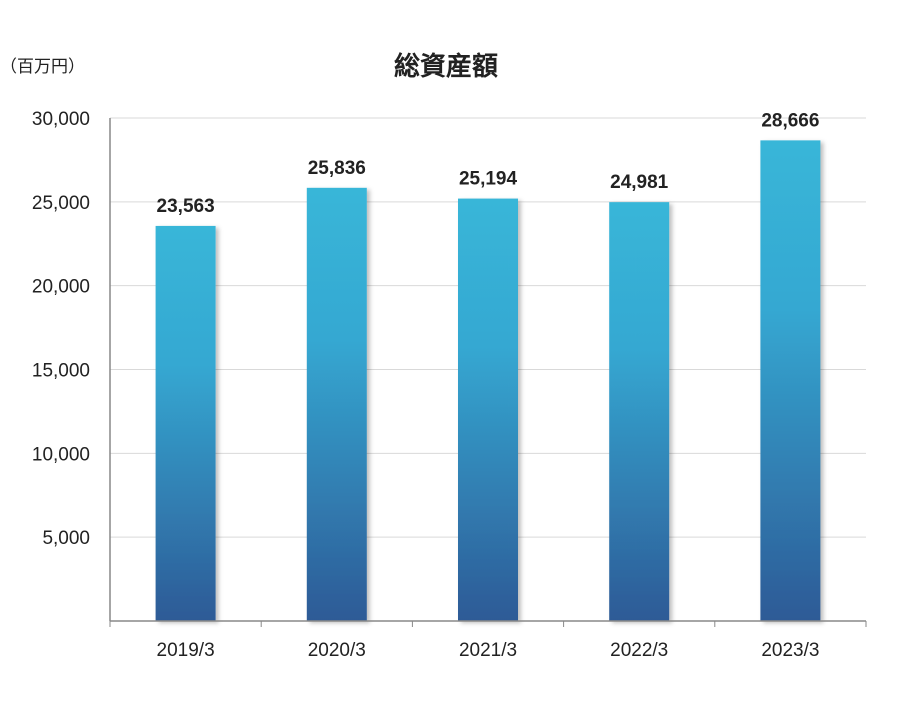 The image size is (906, 704). What do you see at coordinates (488, 179) in the screenshot?
I see `bar-value-label: 25,194` at bounding box center [488, 179].